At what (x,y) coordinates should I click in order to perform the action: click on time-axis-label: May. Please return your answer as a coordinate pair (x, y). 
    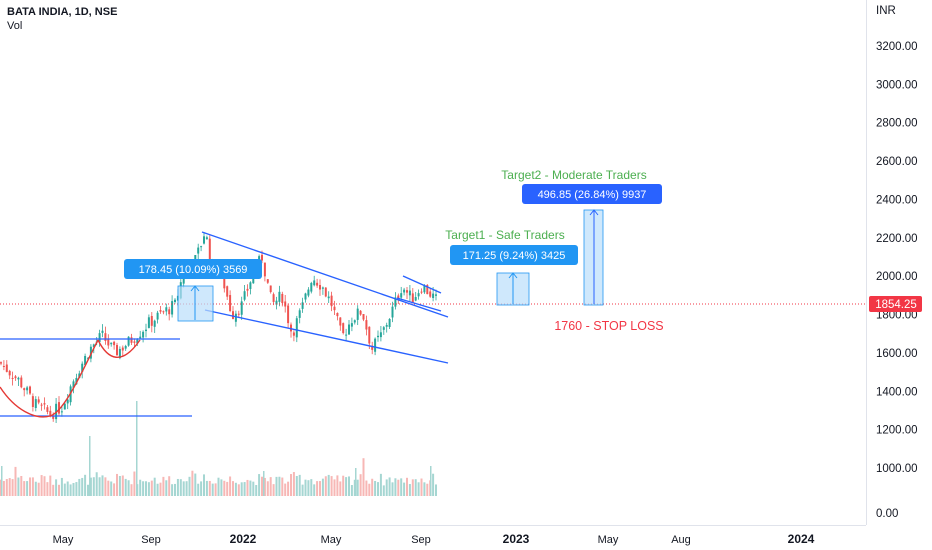
    Looking at the image, I should click on (331, 540).